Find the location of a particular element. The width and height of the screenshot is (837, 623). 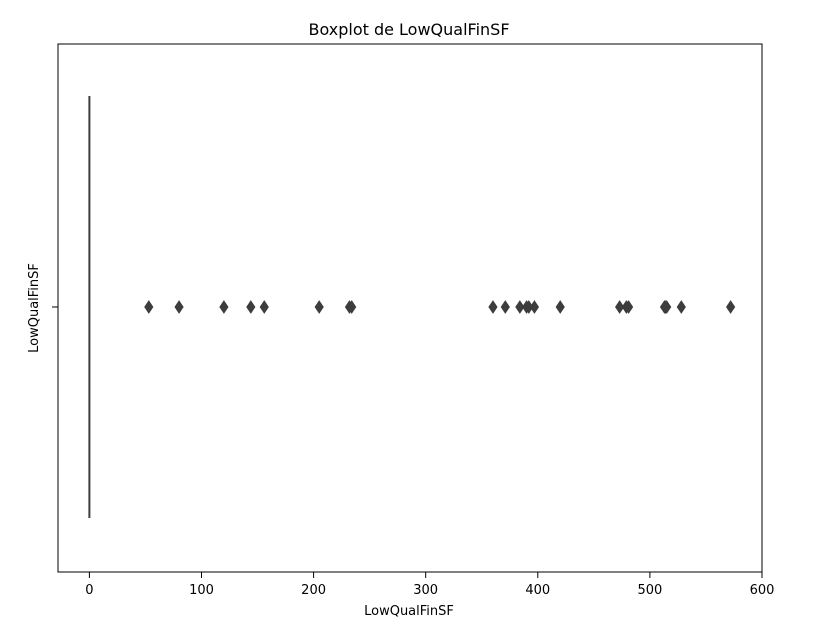

x-tick-label: 100 is located at coordinates (201, 590).